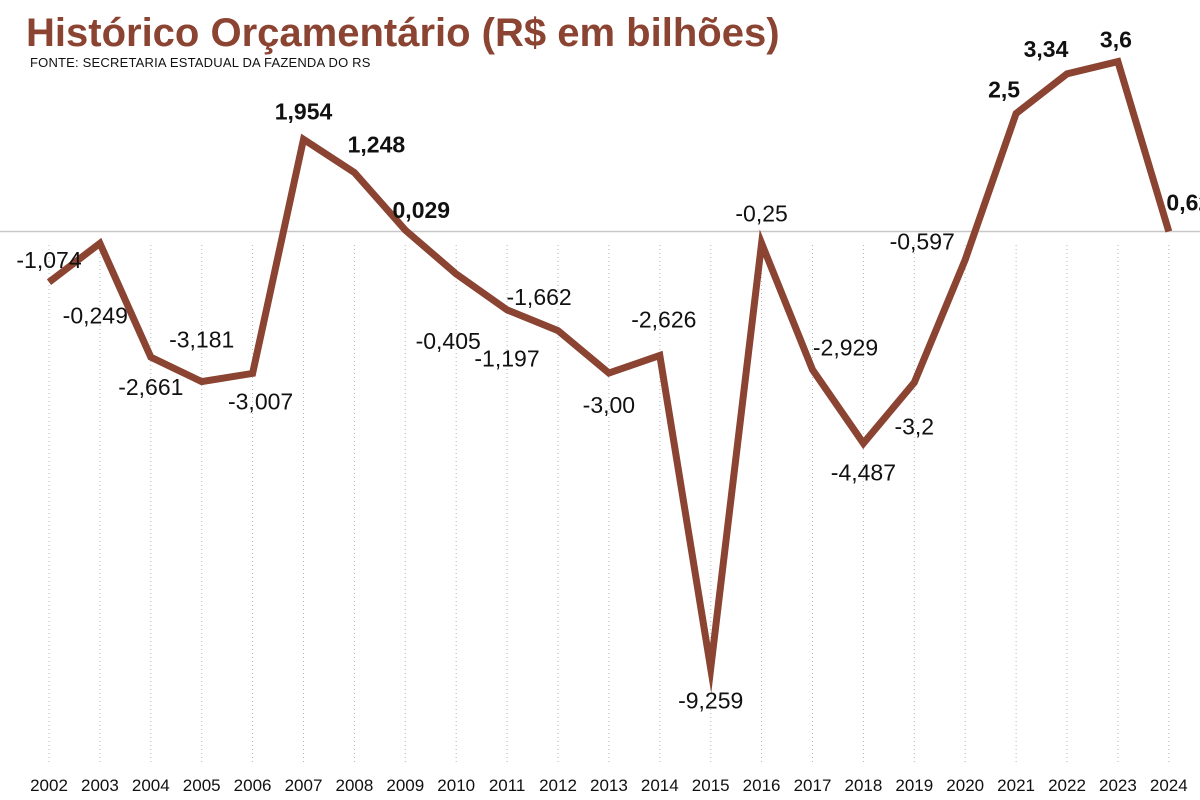 Image resolution: width=1200 pixels, height=800 pixels. I want to click on x-tick-label: 2021, so click(1016, 785).